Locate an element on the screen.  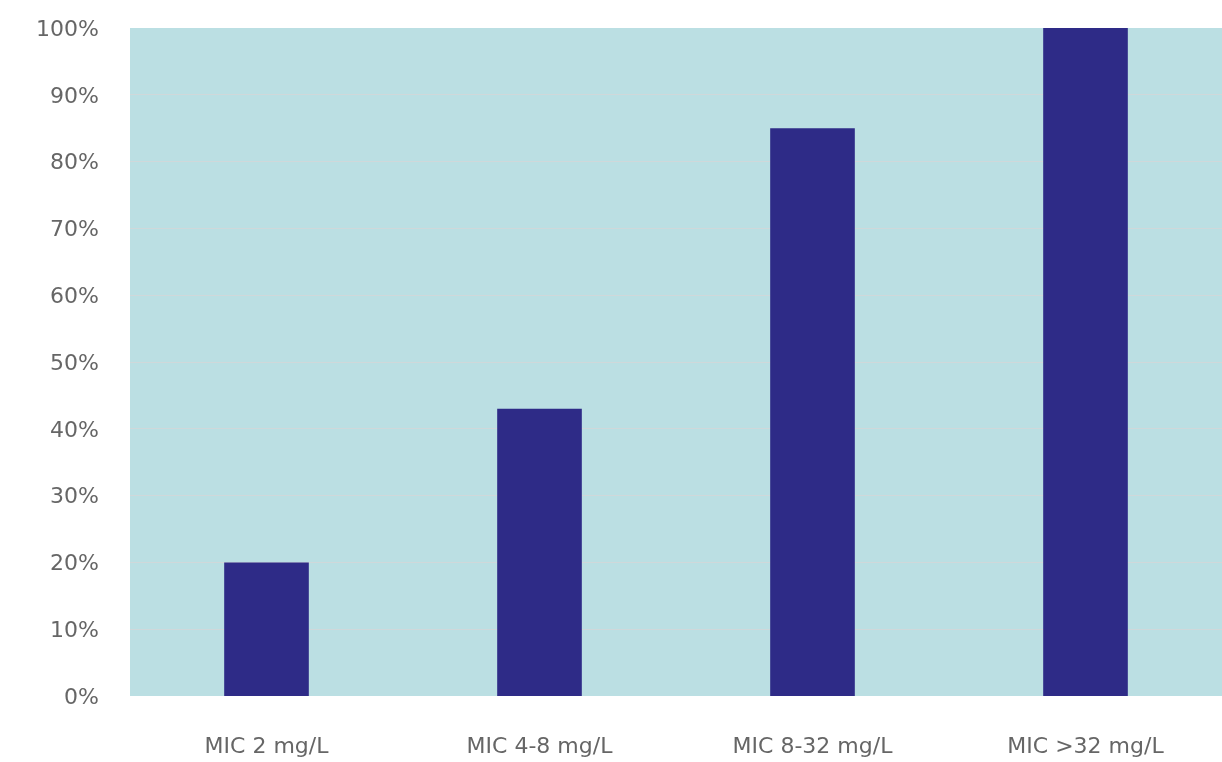
x-tick-label: MIC >32 mg/L is located at coordinates (1086, 745).